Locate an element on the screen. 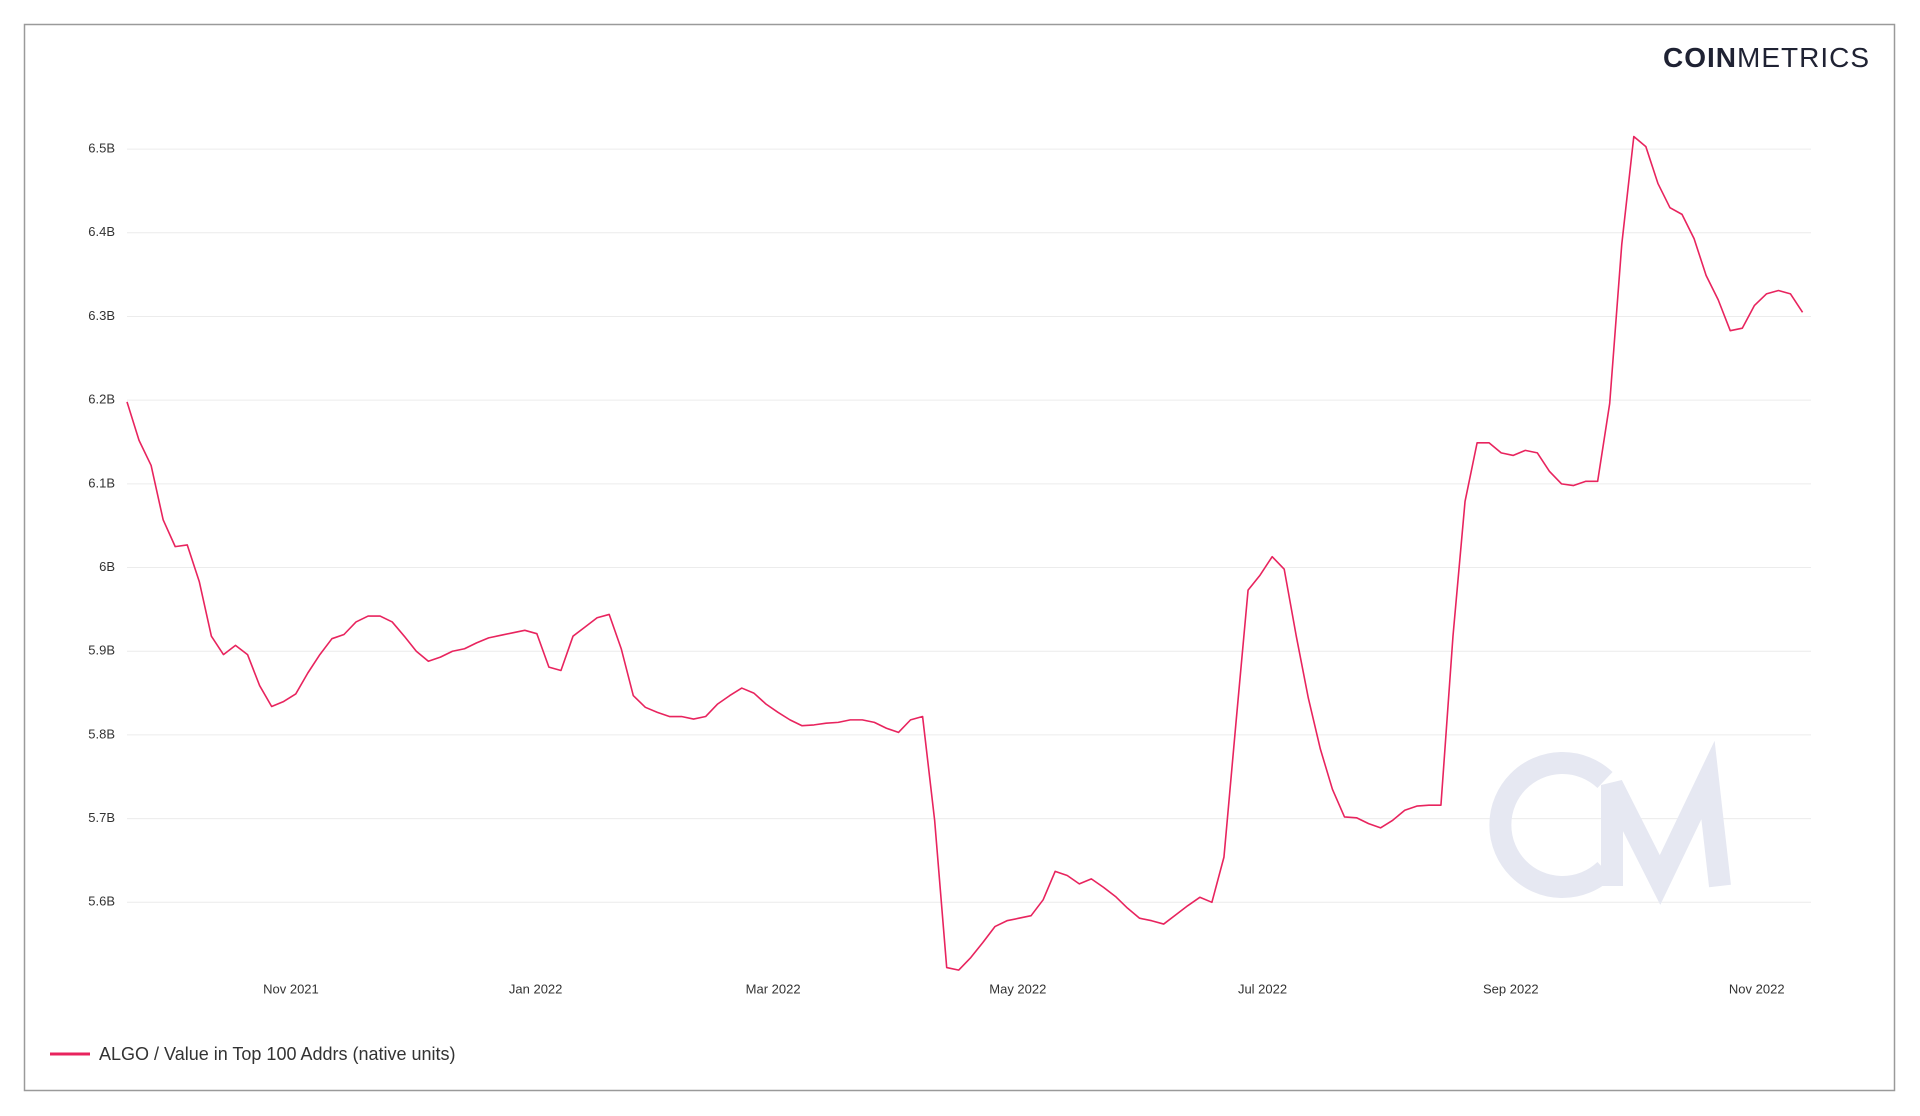 Image resolution: width=1920 pixels, height=1116 pixels. y-tick-label: 6.3B is located at coordinates (101, 315).